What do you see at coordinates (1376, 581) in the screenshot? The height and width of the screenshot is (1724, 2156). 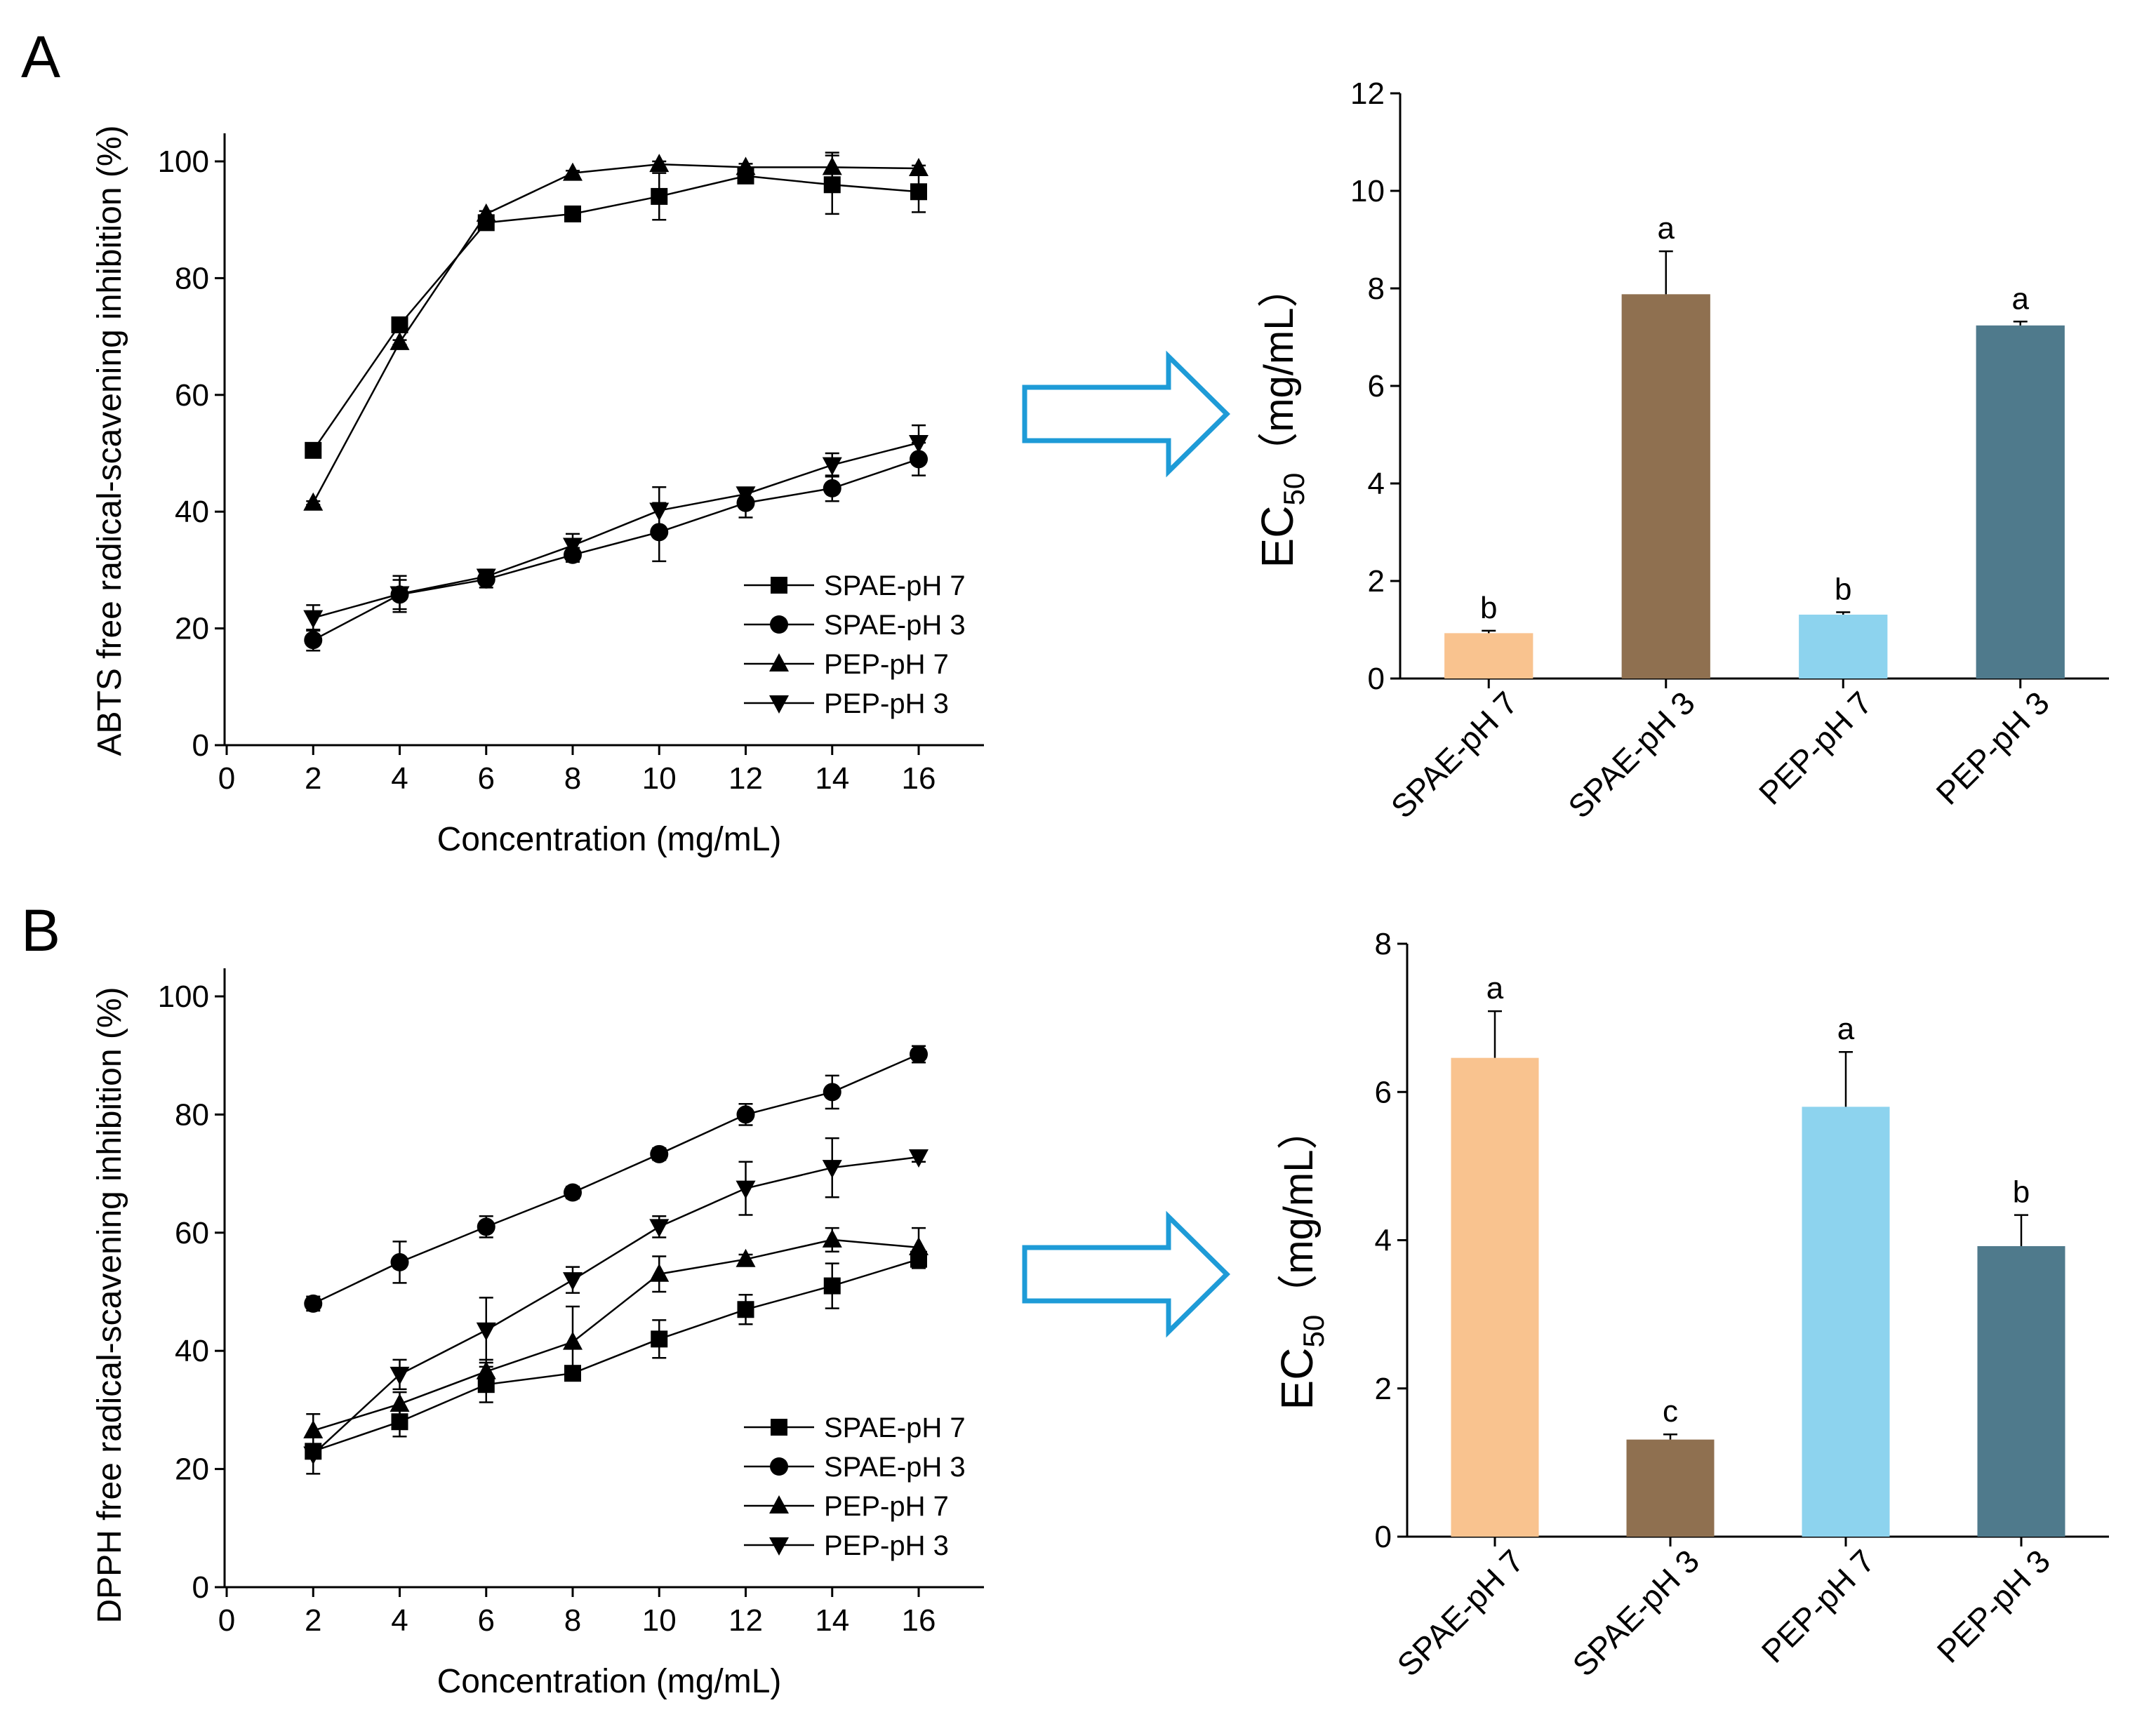 I see `abts-ec50-y-tick-label: 2` at bounding box center [1376, 581].